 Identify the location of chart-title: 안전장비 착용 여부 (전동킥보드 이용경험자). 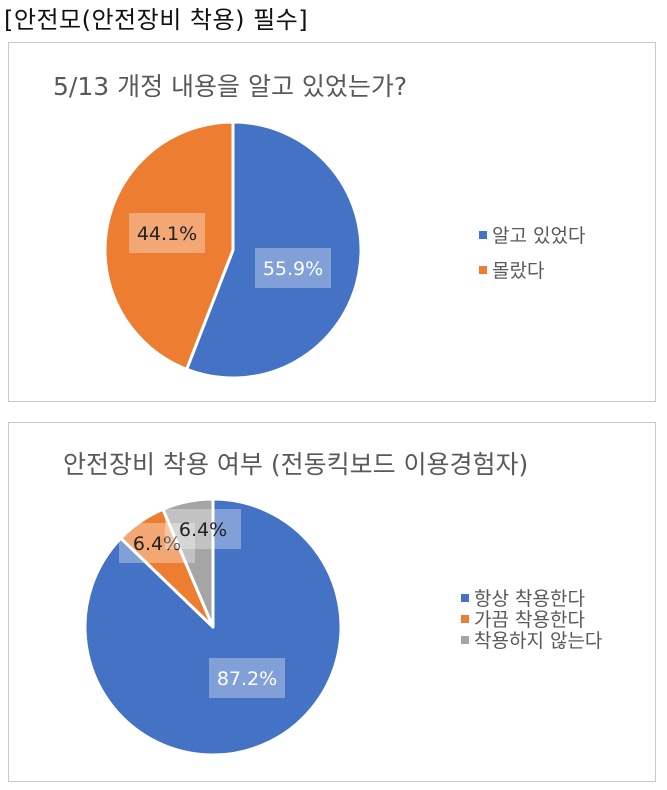
(296, 464).